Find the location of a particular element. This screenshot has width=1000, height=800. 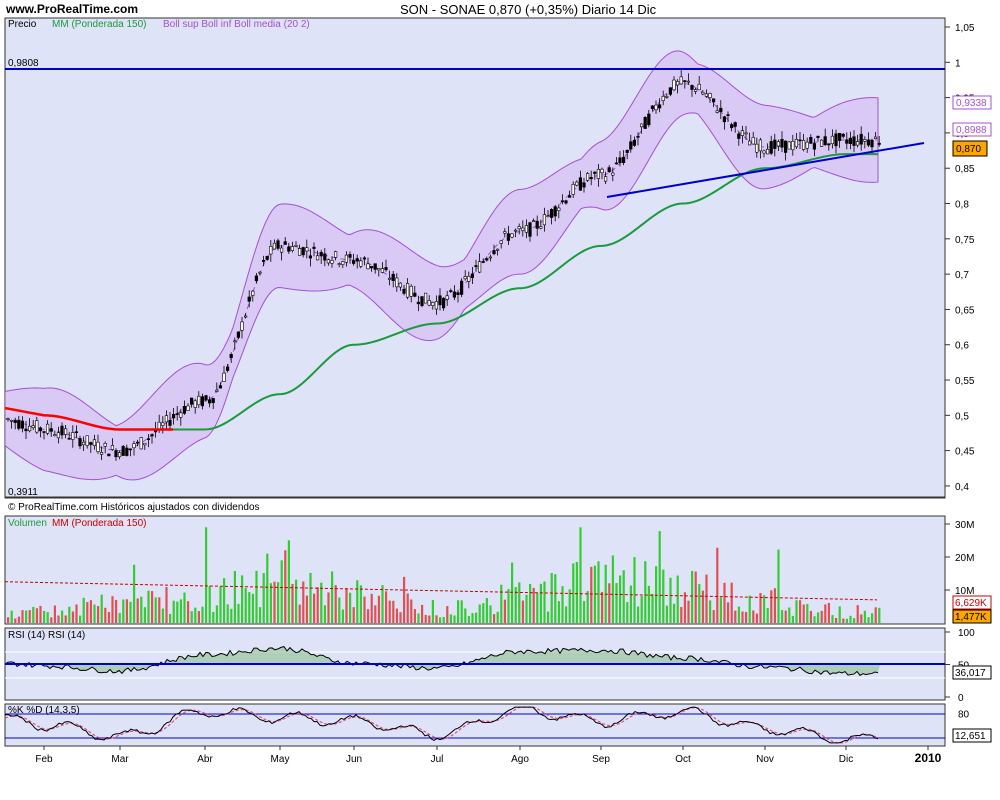

site-name: www.ProRealTime.com is located at coordinates (72, 9).